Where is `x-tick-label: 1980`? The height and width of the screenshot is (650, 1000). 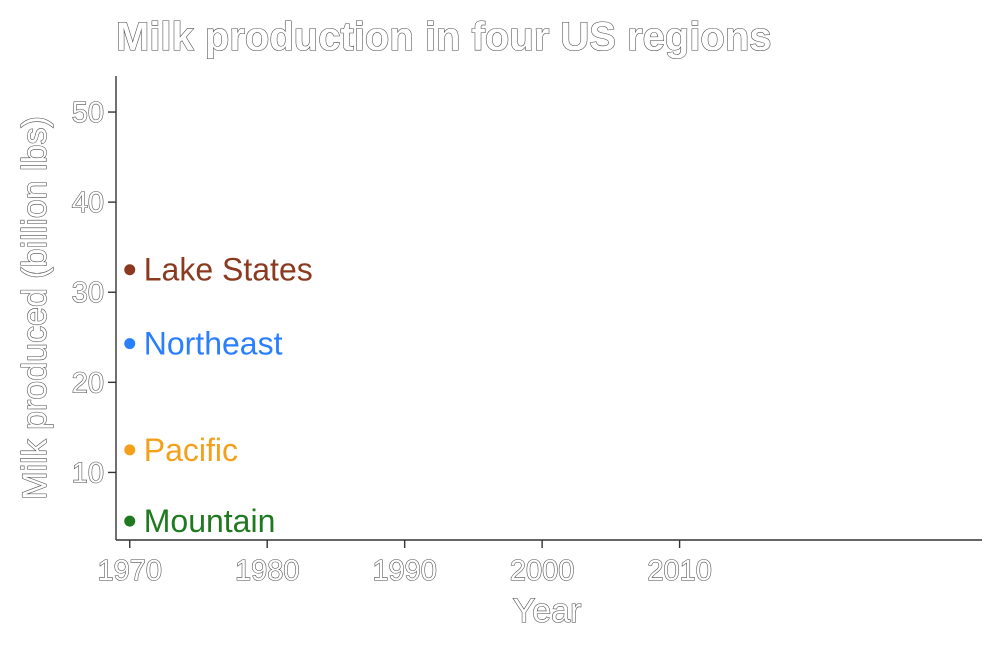
x-tick-label: 1980 is located at coordinates (267, 571).